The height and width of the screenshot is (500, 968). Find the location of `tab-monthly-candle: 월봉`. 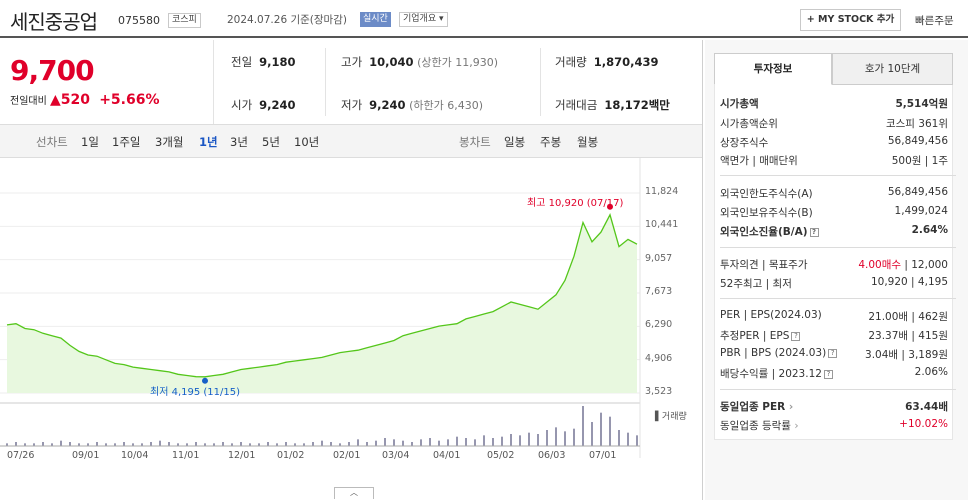

tab-monthly-candle: 월봉 is located at coordinates (588, 142).